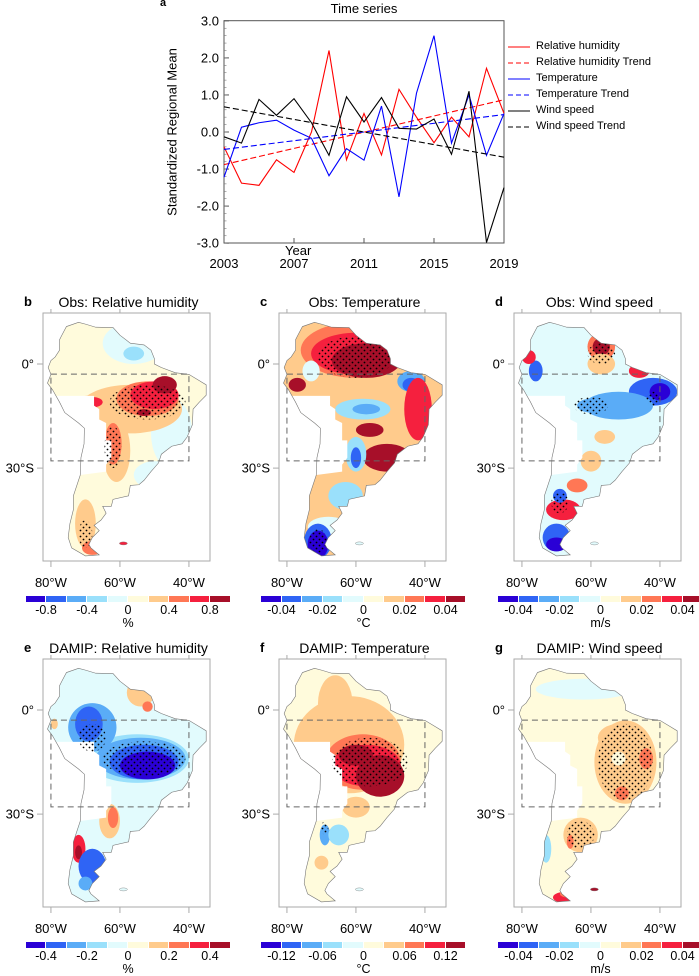 The image size is (699, 976). I want to click on panel-title: Obs: Relative humidity, so click(128, 302).